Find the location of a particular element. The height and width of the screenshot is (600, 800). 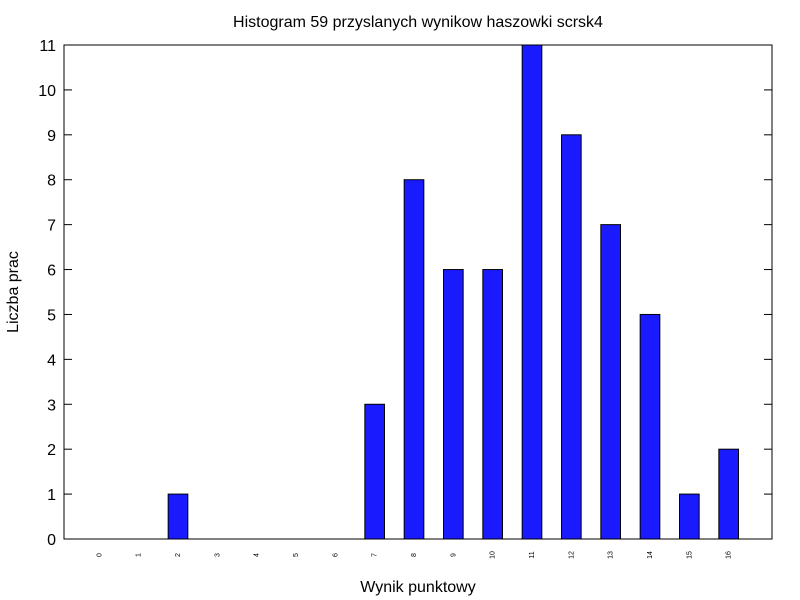

y-tick-label: 7 is located at coordinates (51, 226).